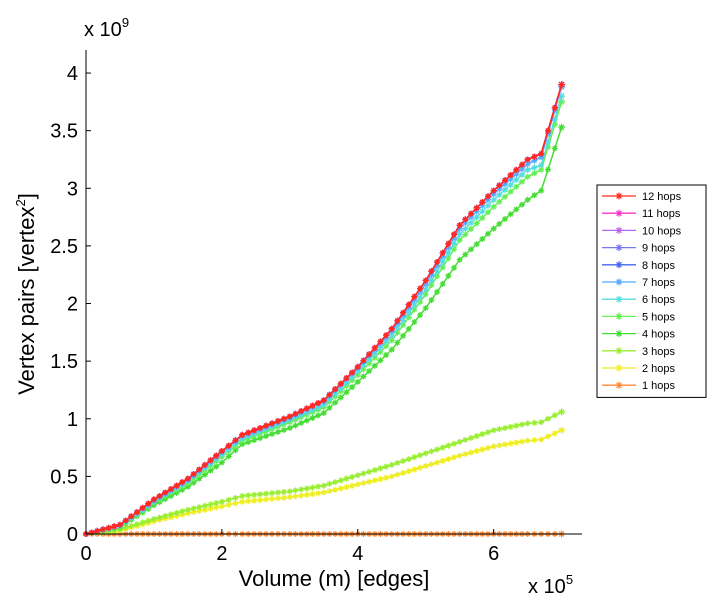 This screenshot has width=710, height=600. What do you see at coordinates (659, 300) in the screenshot?
I see `legend-label: 6 hops` at bounding box center [659, 300].